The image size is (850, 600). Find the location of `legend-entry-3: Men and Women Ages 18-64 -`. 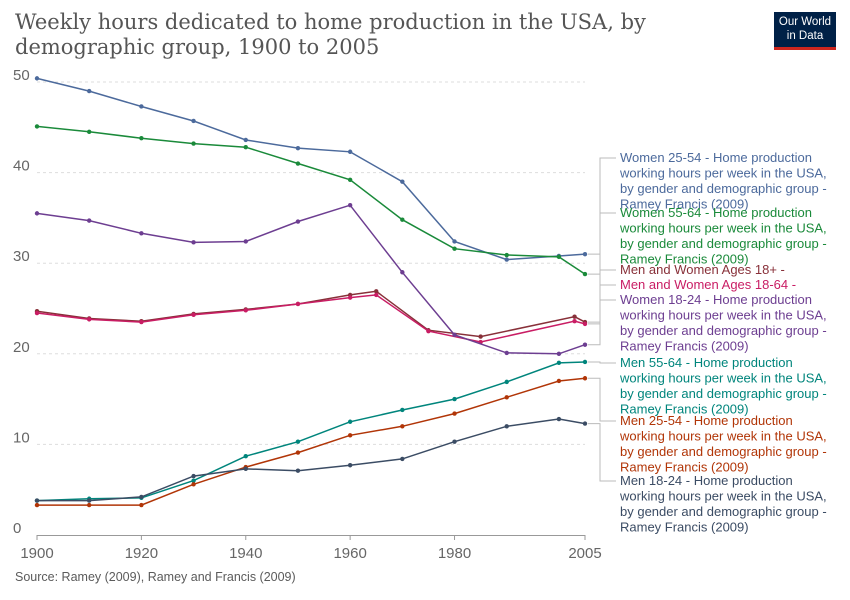

legend-entry-3: Men and Women Ages 18-64 - is located at coordinates (708, 284).